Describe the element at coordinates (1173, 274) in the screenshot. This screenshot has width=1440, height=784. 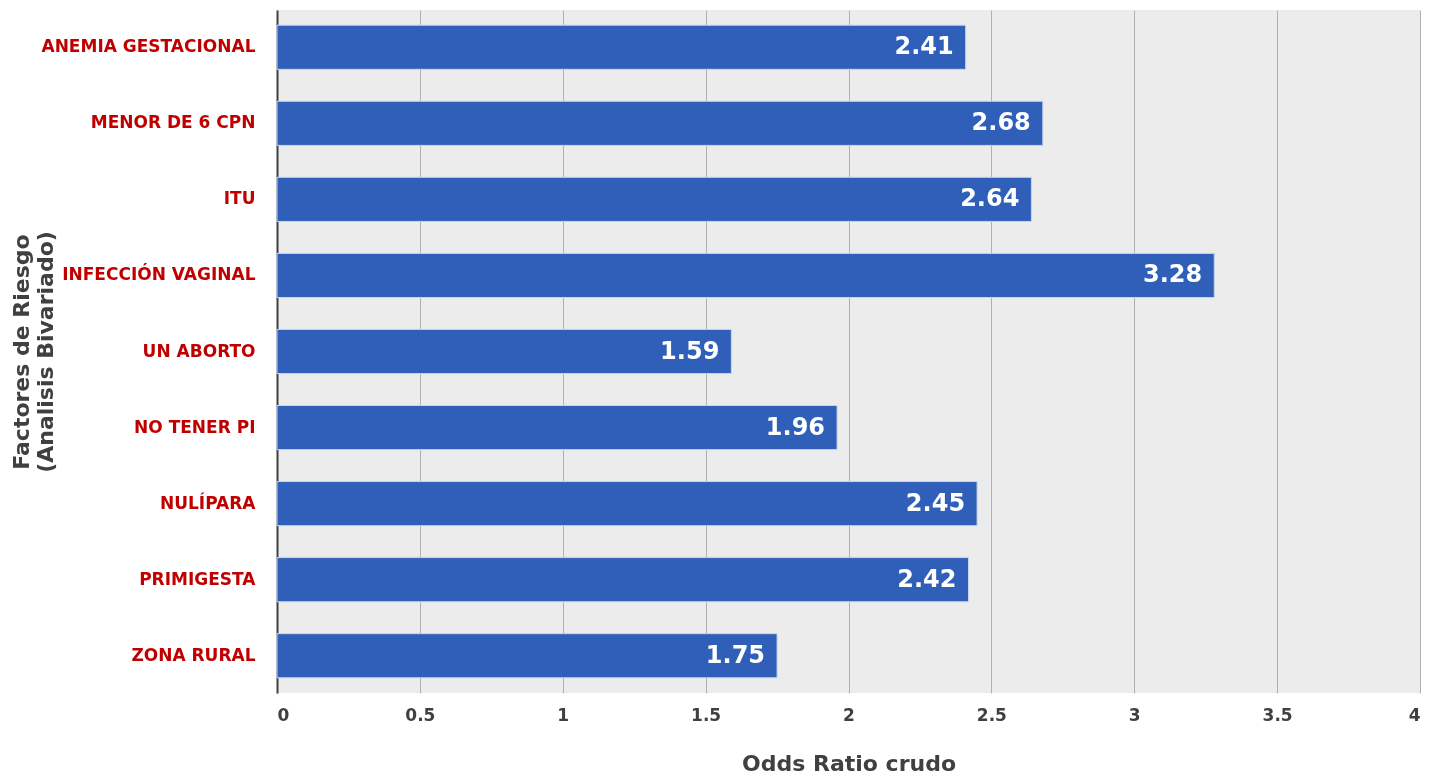
I see `data-label: 3.28` at that location.